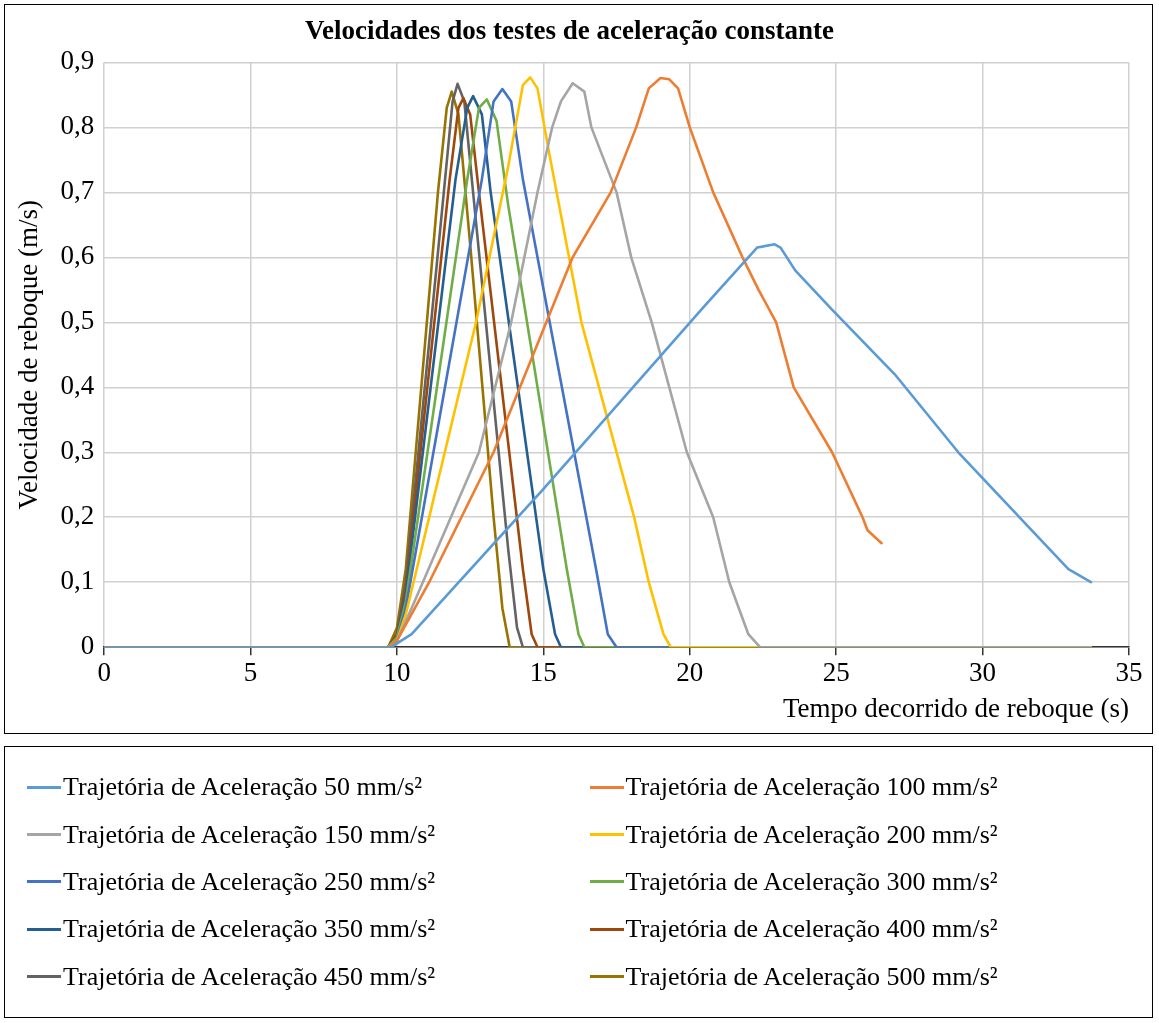 The width and height of the screenshot is (1159, 1023). I want to click on x-tick-label: 30, so click(983, 672).